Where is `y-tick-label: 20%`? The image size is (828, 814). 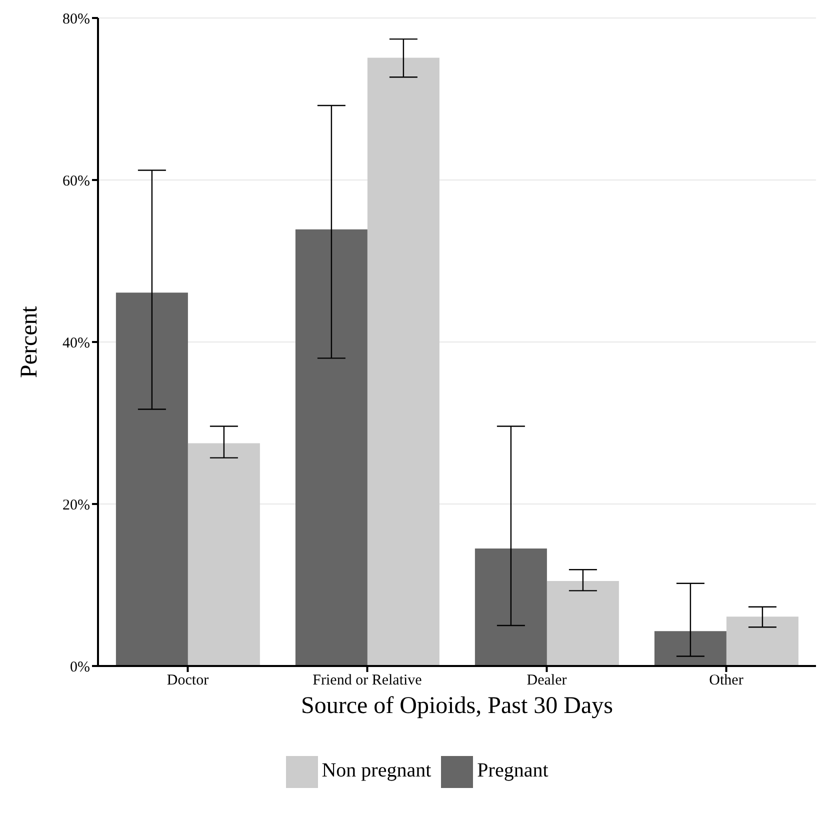 y-tick-label: 20% is located at coordinates (76, 505).